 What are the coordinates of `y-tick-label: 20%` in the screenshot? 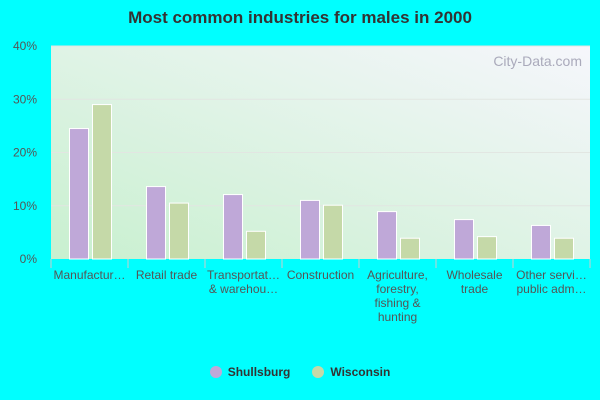 It's located at (25, 153).